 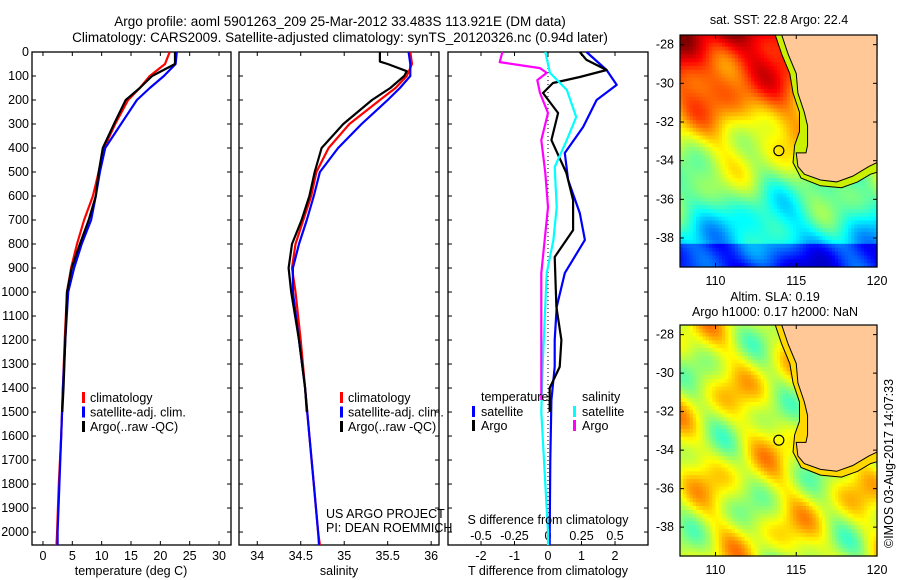 I want to click on legend-label: Argo, so click(x=595, y=426).